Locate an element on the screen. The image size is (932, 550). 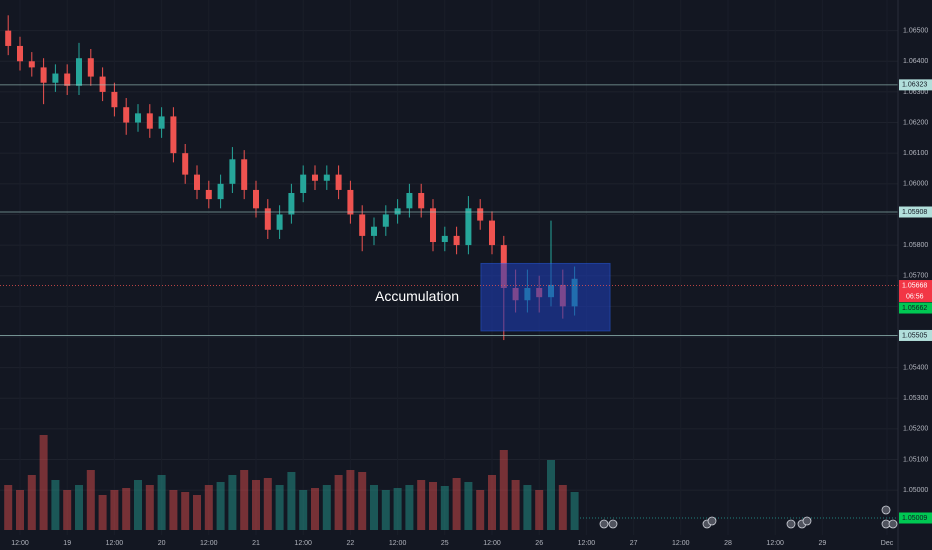
volume-label: 1.05009 is located at coordinates (914, 518).